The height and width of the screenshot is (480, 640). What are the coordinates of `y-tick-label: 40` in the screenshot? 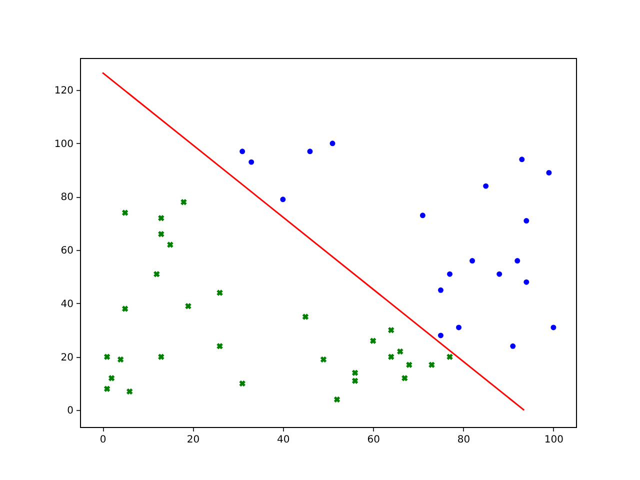 It's located at (67, 304).